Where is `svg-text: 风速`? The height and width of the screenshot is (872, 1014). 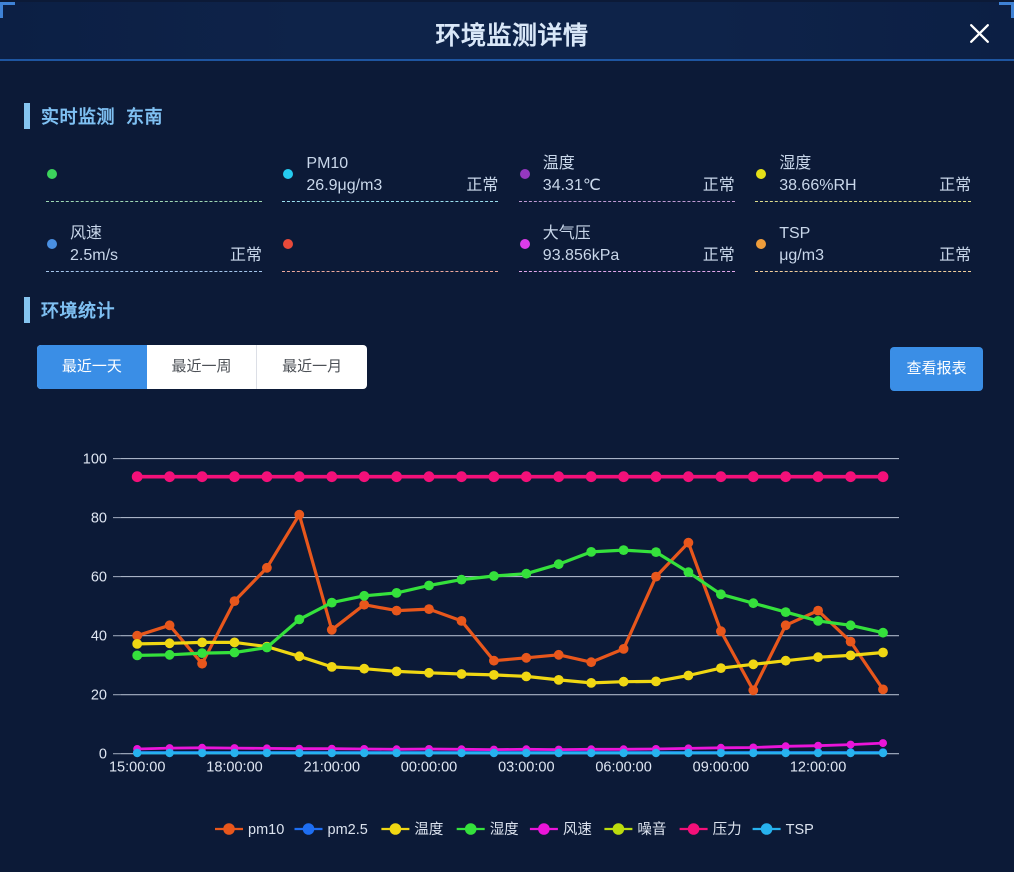 svg-text: 风速 is located at coordinates (577, 829).